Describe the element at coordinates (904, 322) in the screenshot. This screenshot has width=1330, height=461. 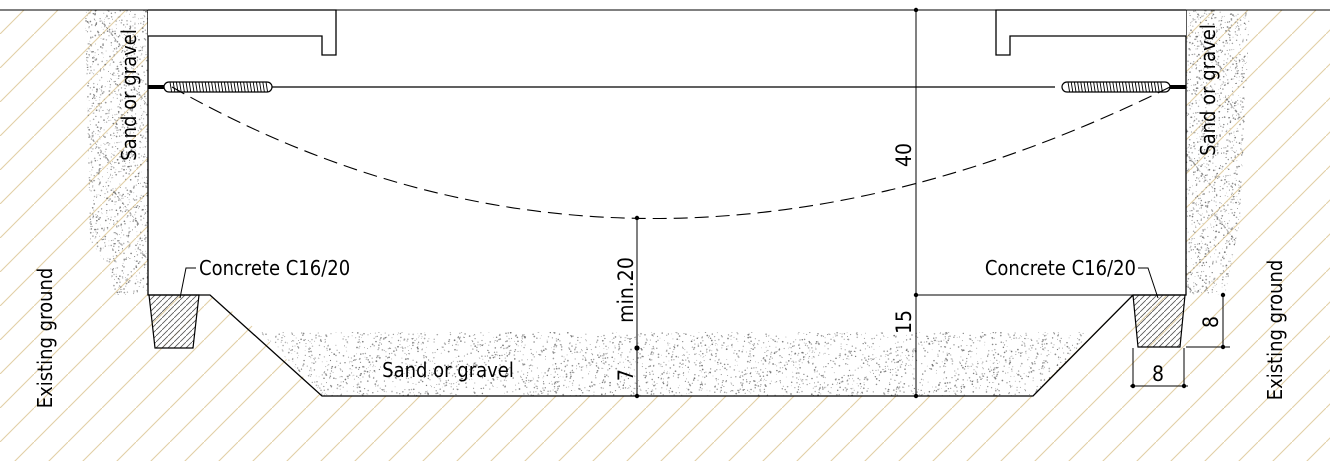
I see `dim-lower-height: 15` at that location.